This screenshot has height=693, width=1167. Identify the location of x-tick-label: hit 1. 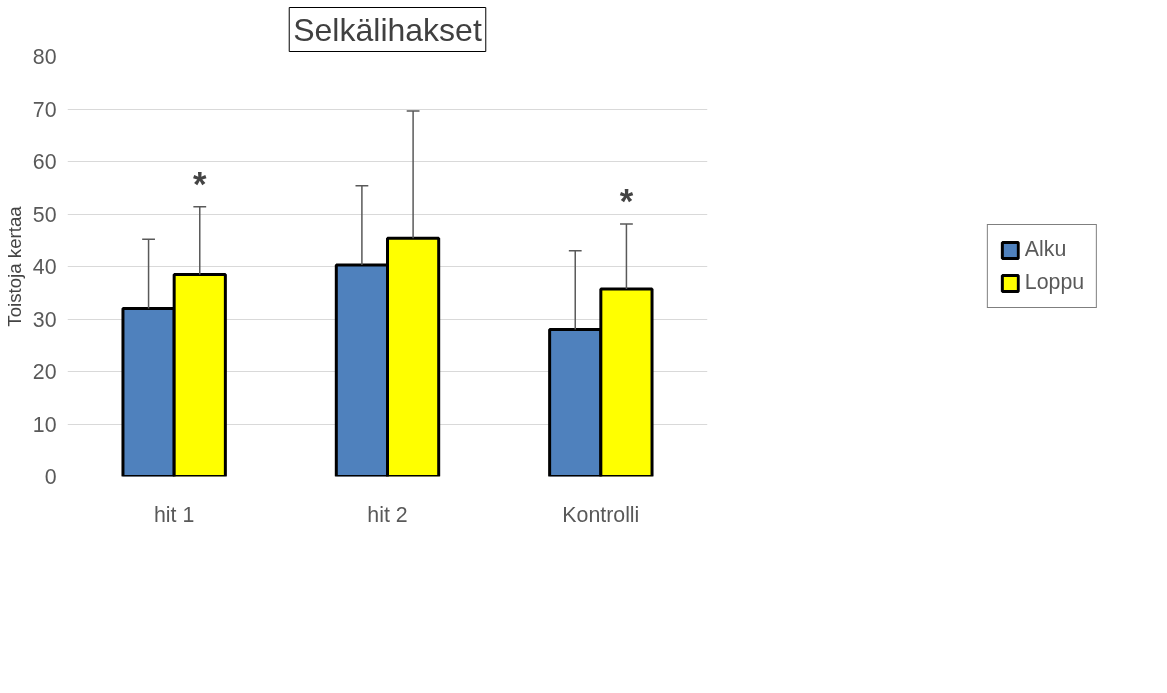
(174, 514).